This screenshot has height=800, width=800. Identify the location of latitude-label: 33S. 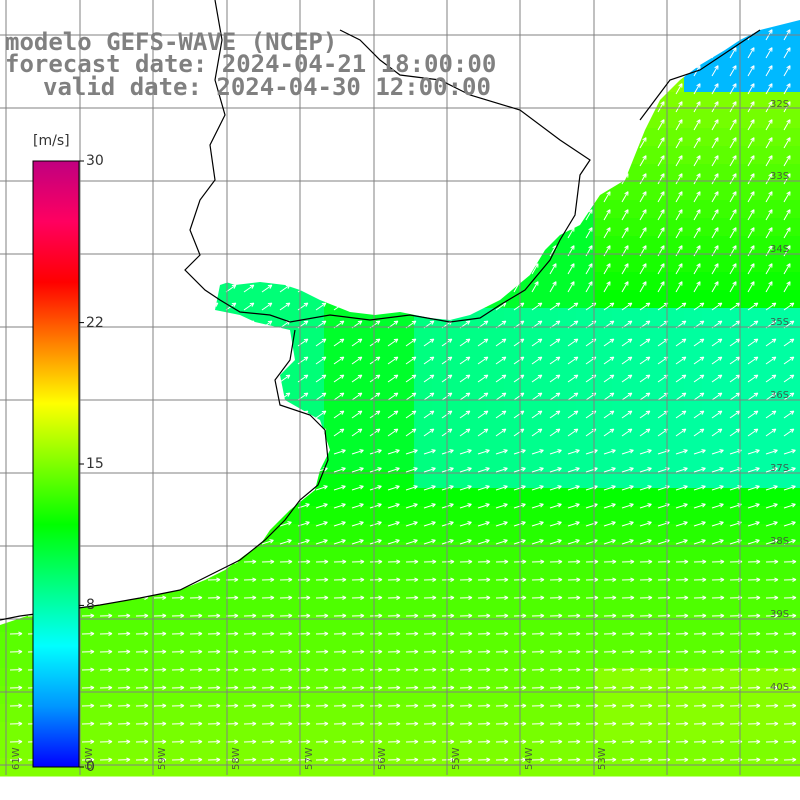
(780, 176).